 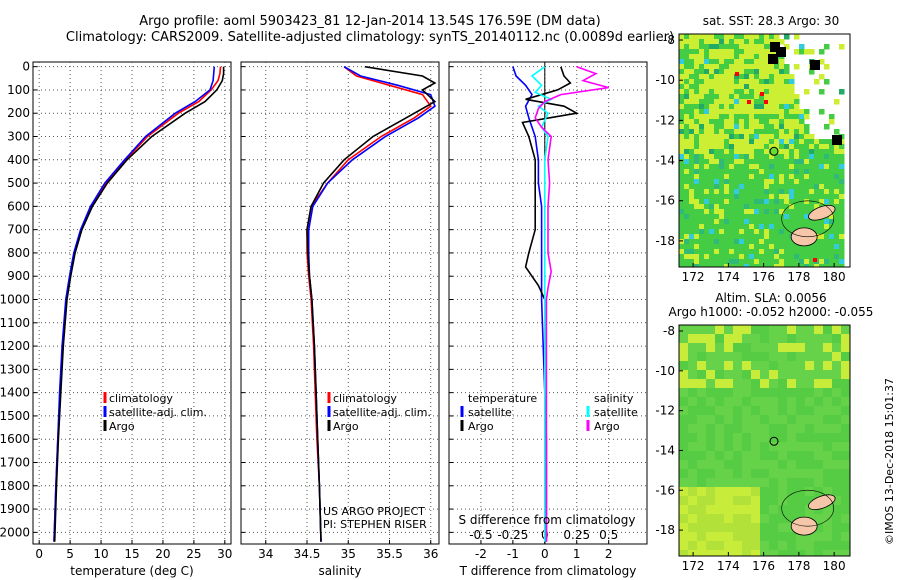 I want to click on x-tick-label: 34, so click(x=265, y=554).